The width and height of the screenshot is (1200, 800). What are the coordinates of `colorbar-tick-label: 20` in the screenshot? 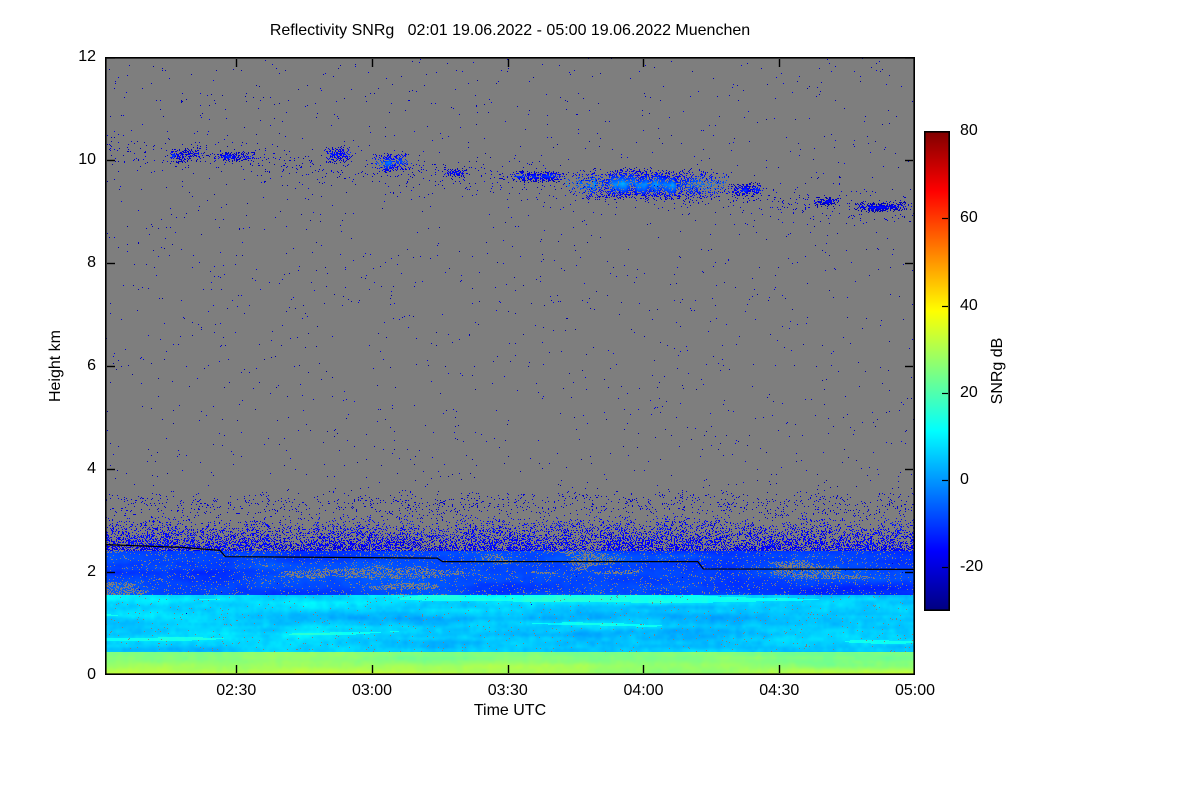 It's located at (969, 392).